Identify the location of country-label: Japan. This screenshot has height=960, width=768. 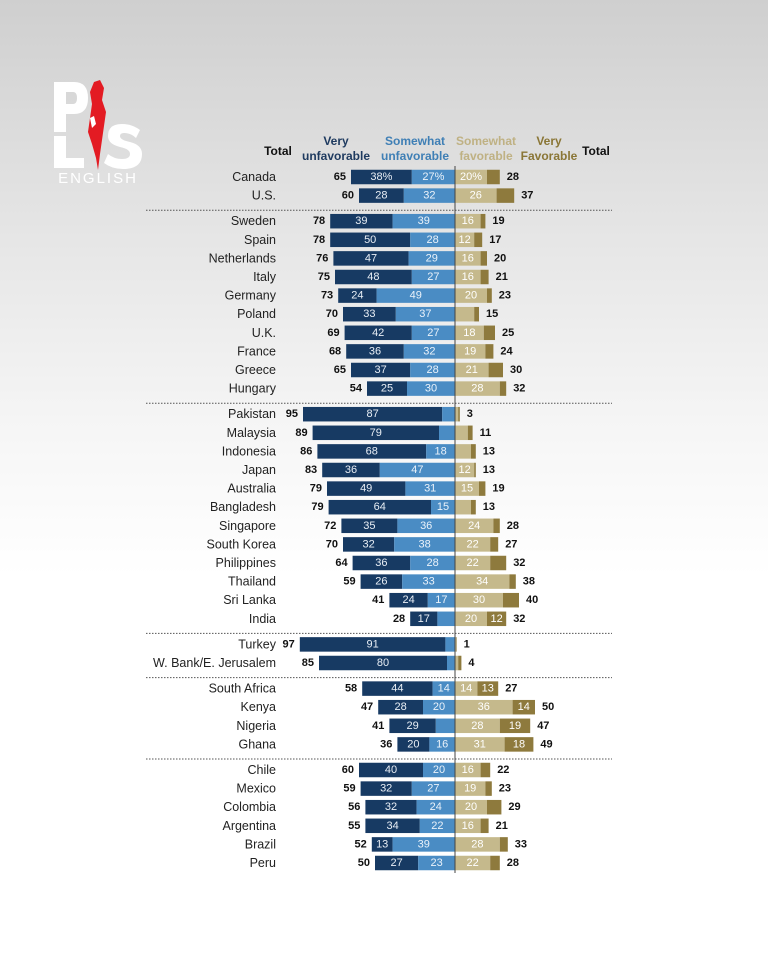
(259, 470).